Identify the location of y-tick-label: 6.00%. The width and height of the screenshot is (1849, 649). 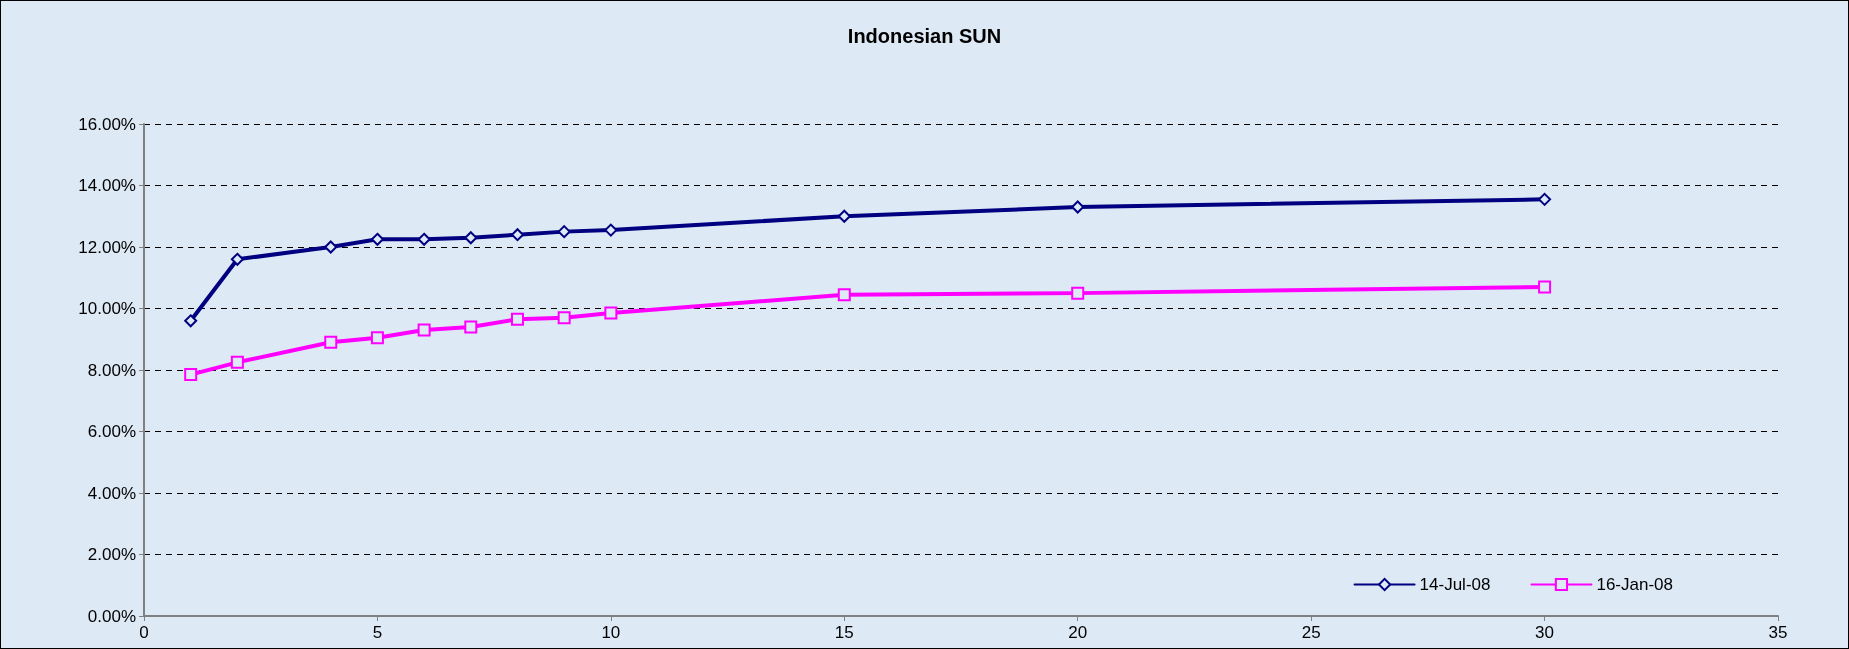
(111, 431).